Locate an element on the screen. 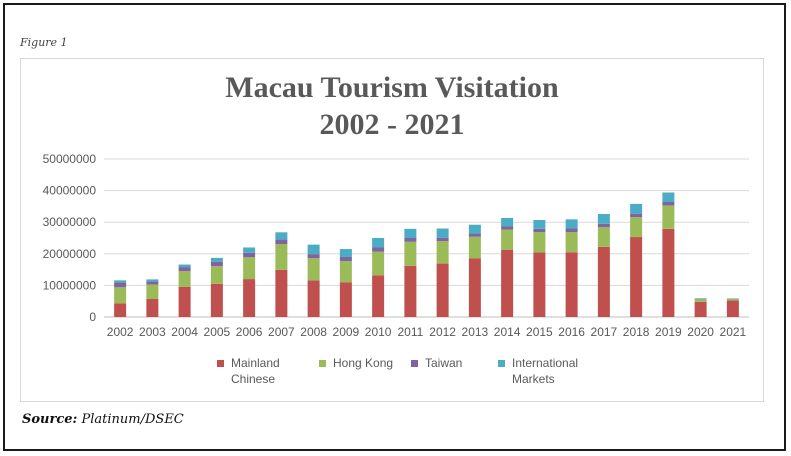  x-tick-label: 2011 is located at coordinates (410, 332).